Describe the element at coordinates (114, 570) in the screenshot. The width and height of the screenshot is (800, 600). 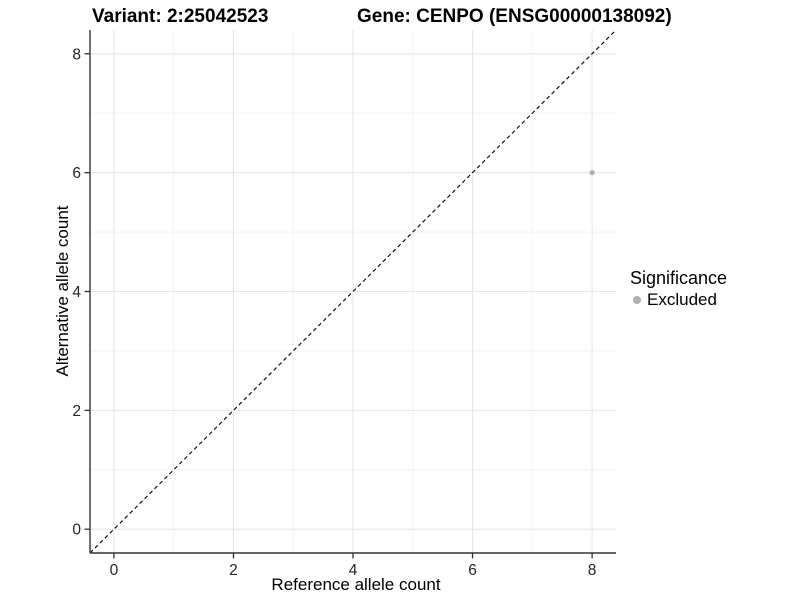
I see `x-tick-label: 0` at that location.